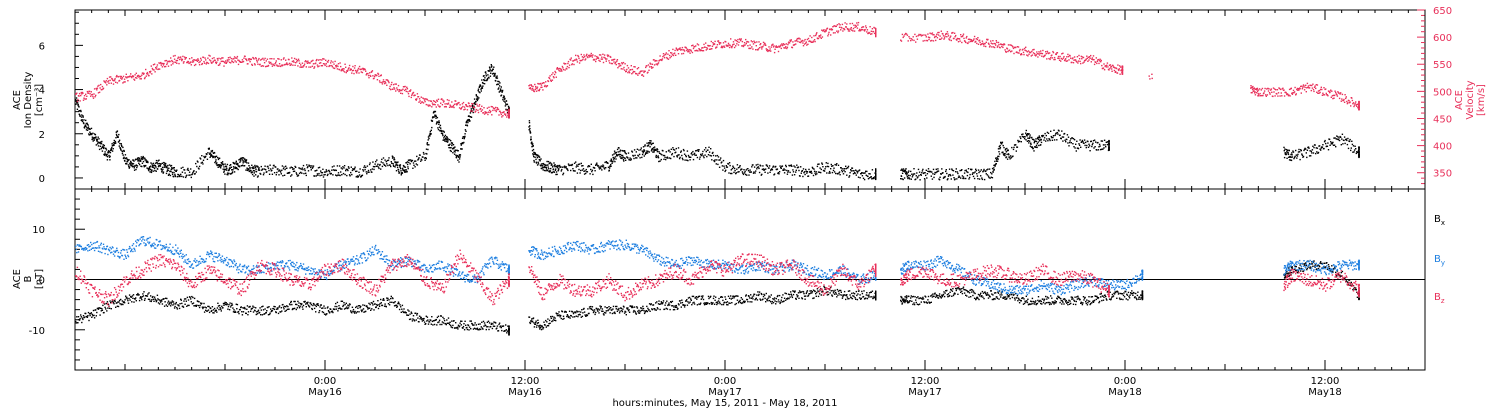 This screenshot has height=414, width=1500. I want to click on velocity-tick-label: 600, so click(1442, 38).